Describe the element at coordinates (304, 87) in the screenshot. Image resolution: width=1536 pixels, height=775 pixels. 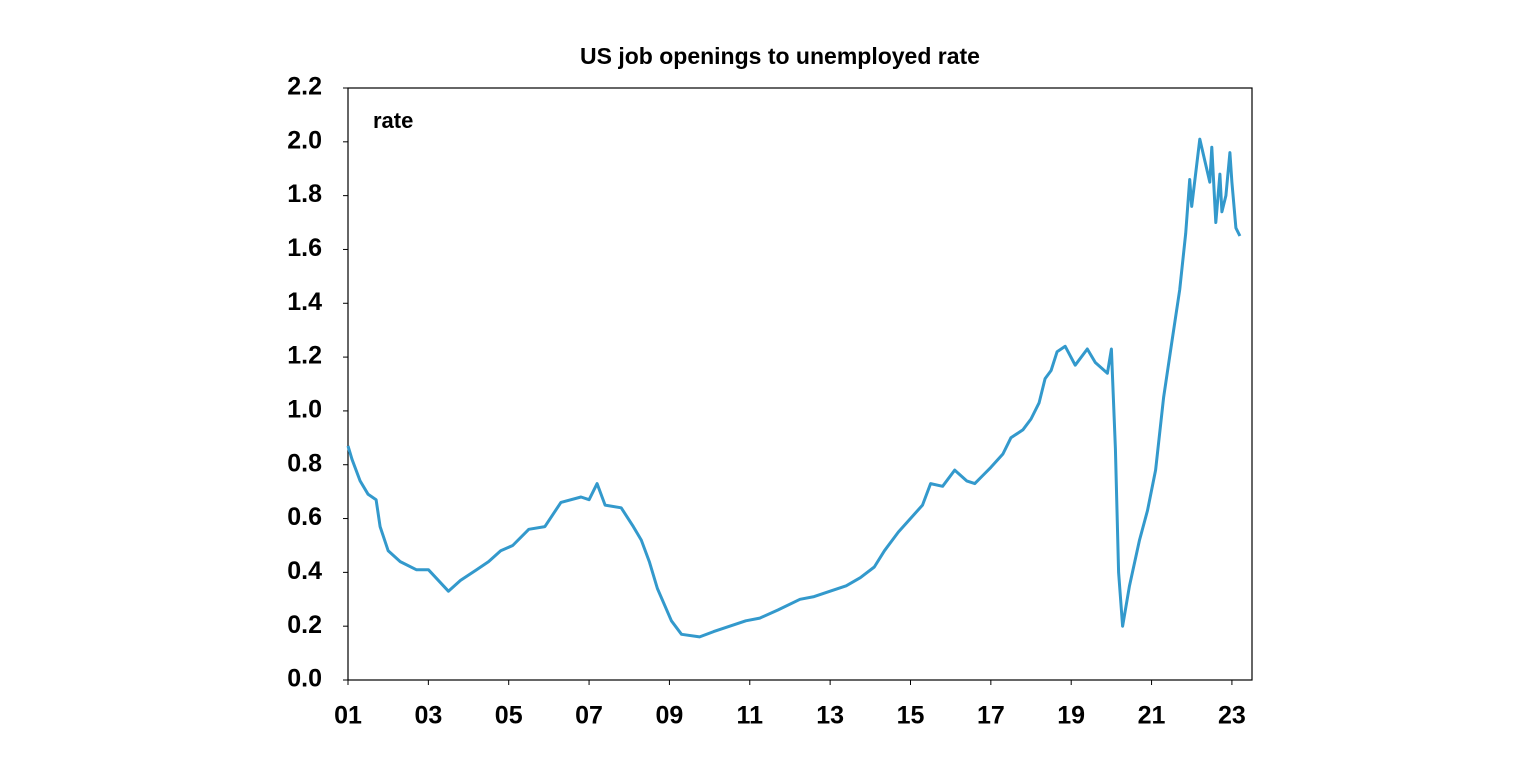
I see `y-tick-label: 2.2` at that location.